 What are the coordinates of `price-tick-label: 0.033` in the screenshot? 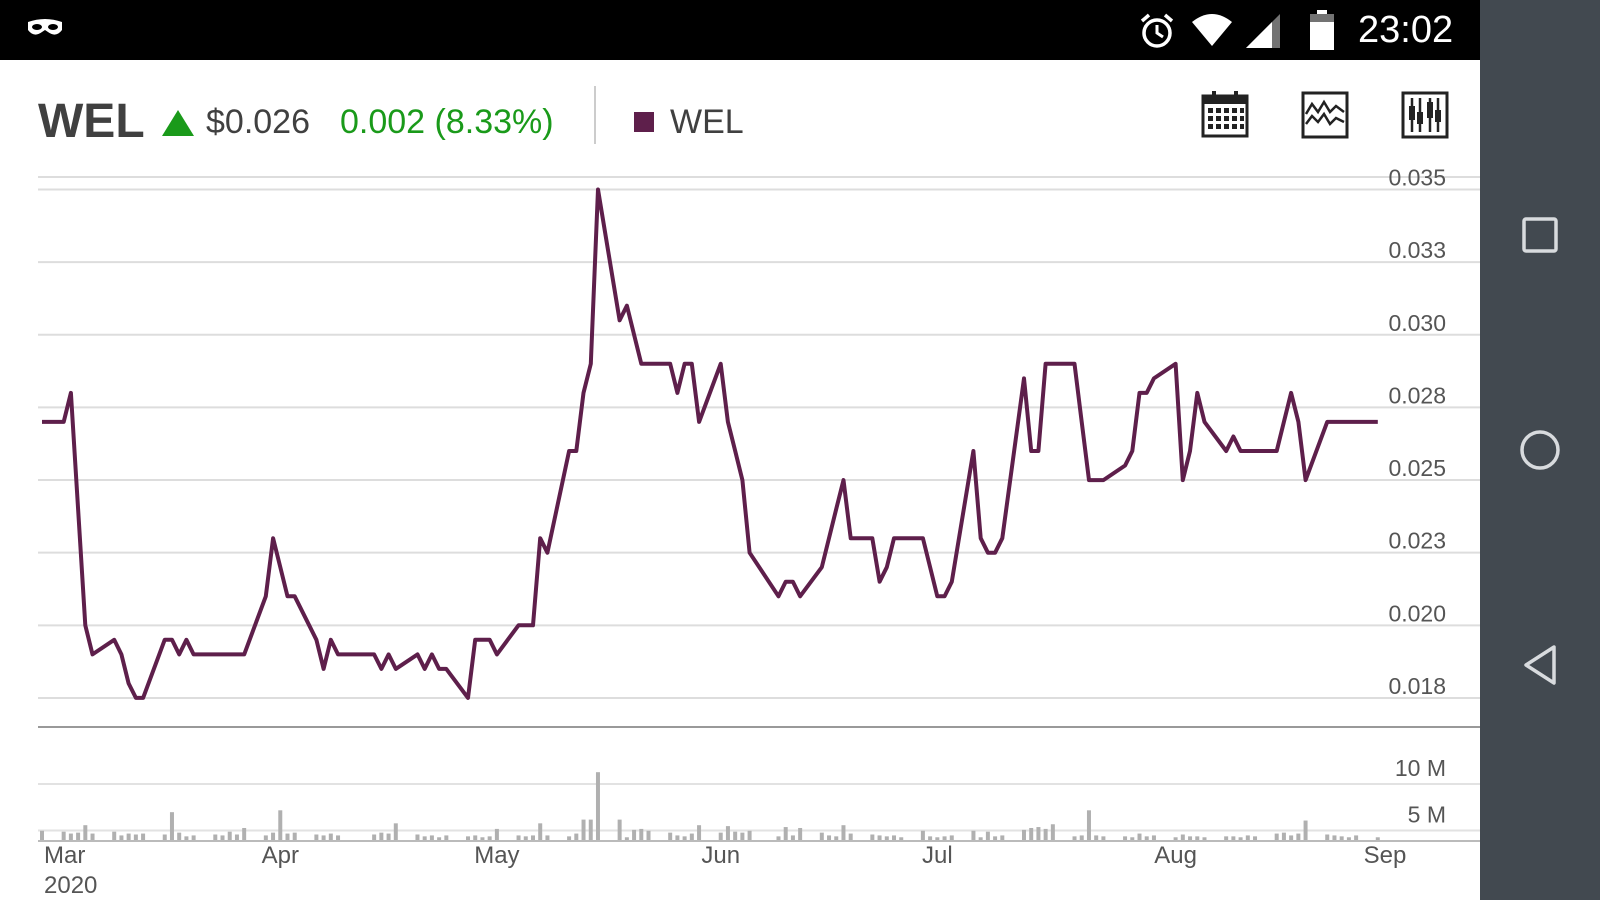 It's located at (1417, 250).